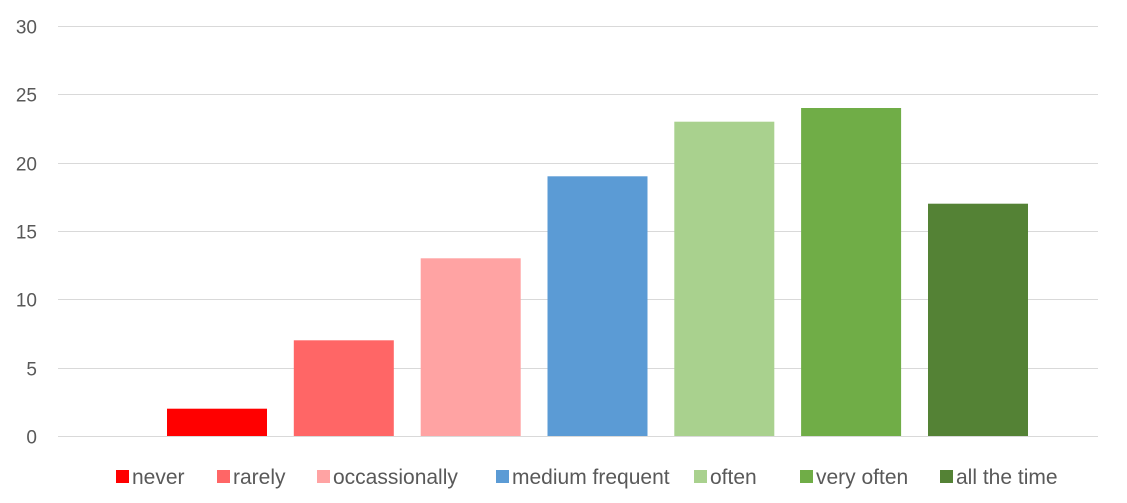 Image resolution: width=1127 pixels, height=503 pixels. I want to click on y-tick-label-5: 5, so click(31, 370).